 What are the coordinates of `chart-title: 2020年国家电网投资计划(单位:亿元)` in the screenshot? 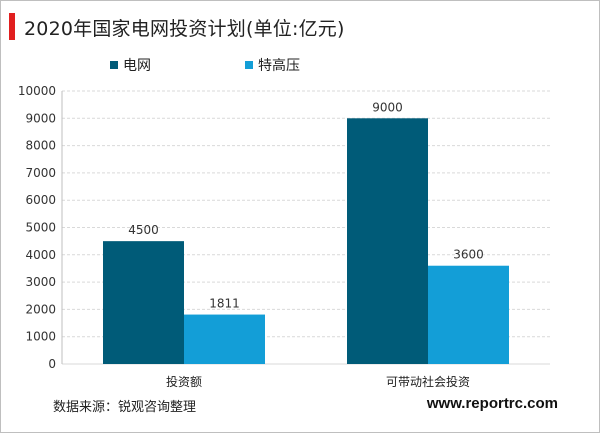 It's located at (184, 29).